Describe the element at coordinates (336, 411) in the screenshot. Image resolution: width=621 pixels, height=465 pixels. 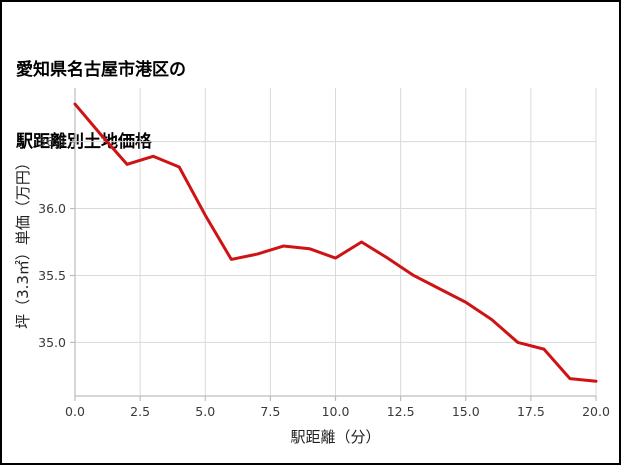
I see `x-tick-label: 10.0` at that location.